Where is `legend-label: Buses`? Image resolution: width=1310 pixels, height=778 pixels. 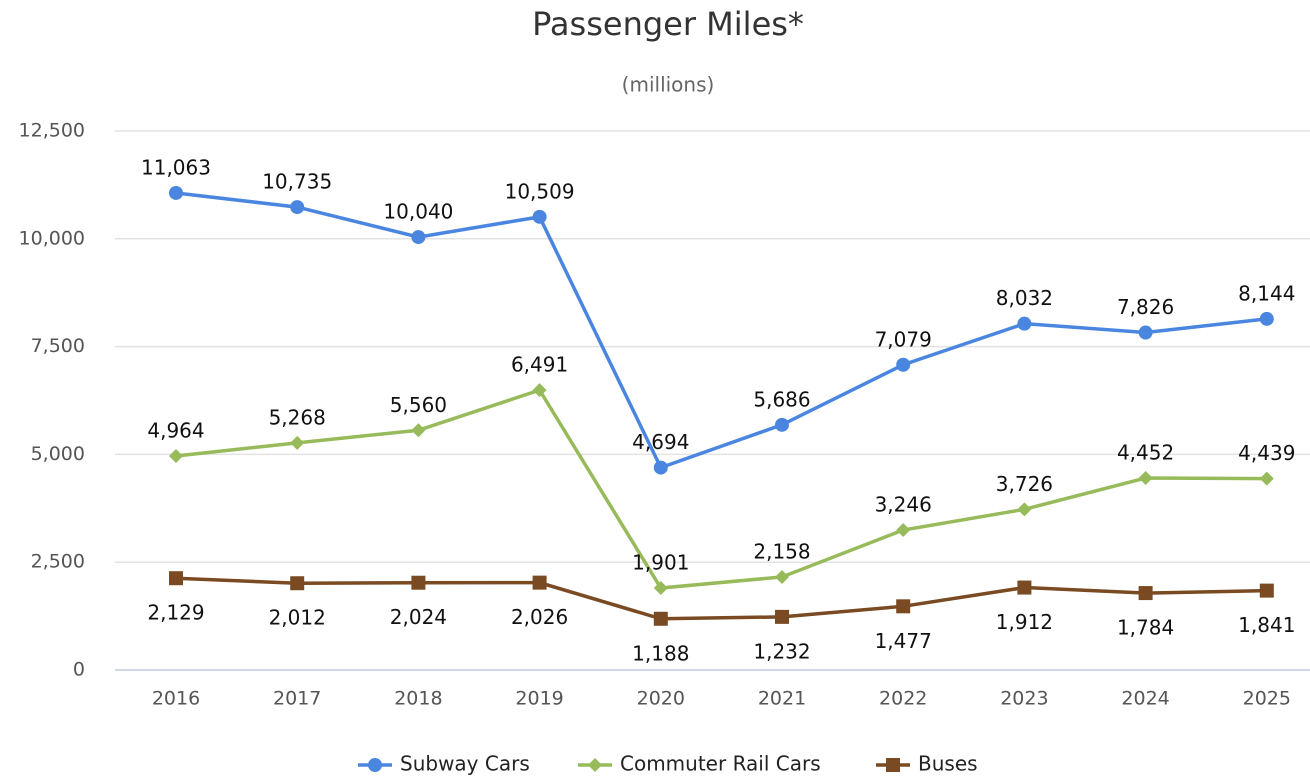
legend-label: Buses is located at coordinates (948, 764).